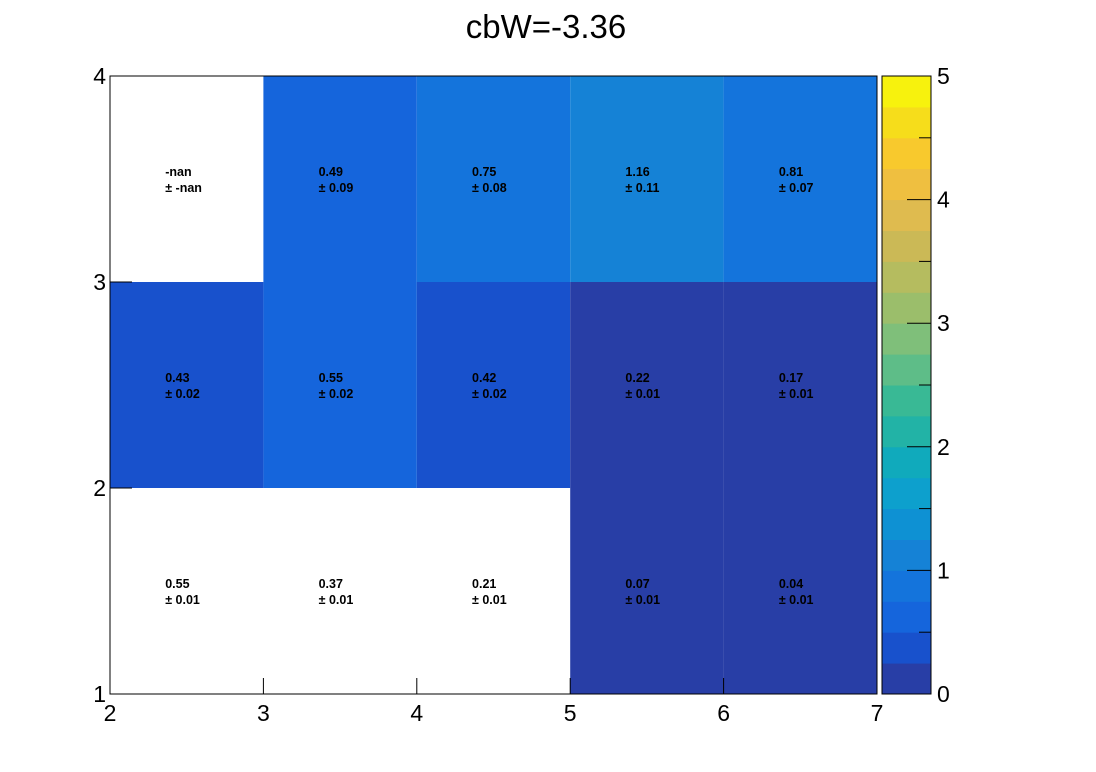  I want to click on cell-value-label: 0.43, so click(177, 378).